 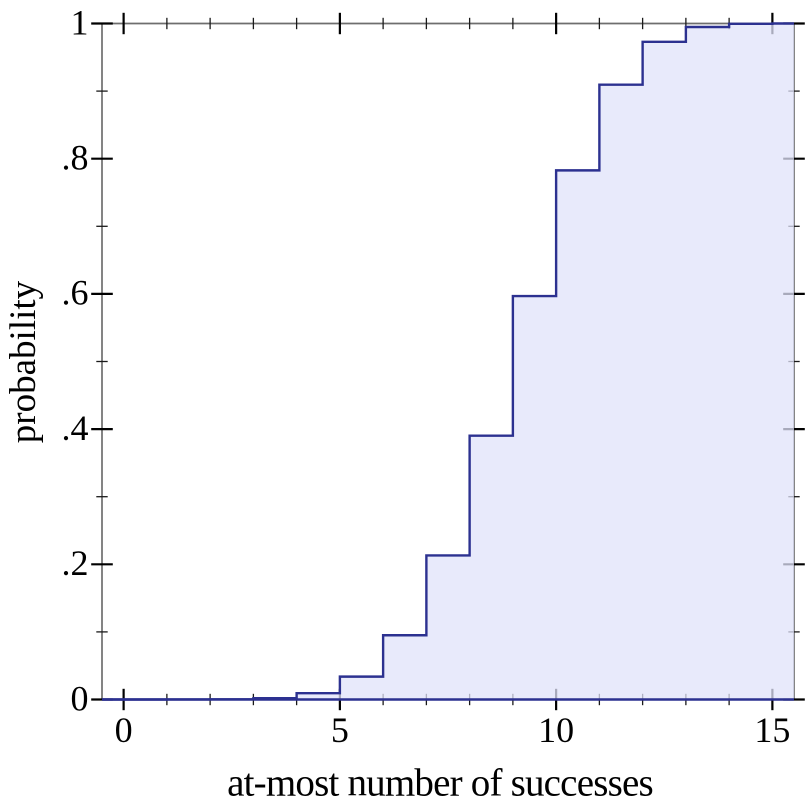 I want to click on svg-text: at-most number of successes, so click(x=440, y=783).